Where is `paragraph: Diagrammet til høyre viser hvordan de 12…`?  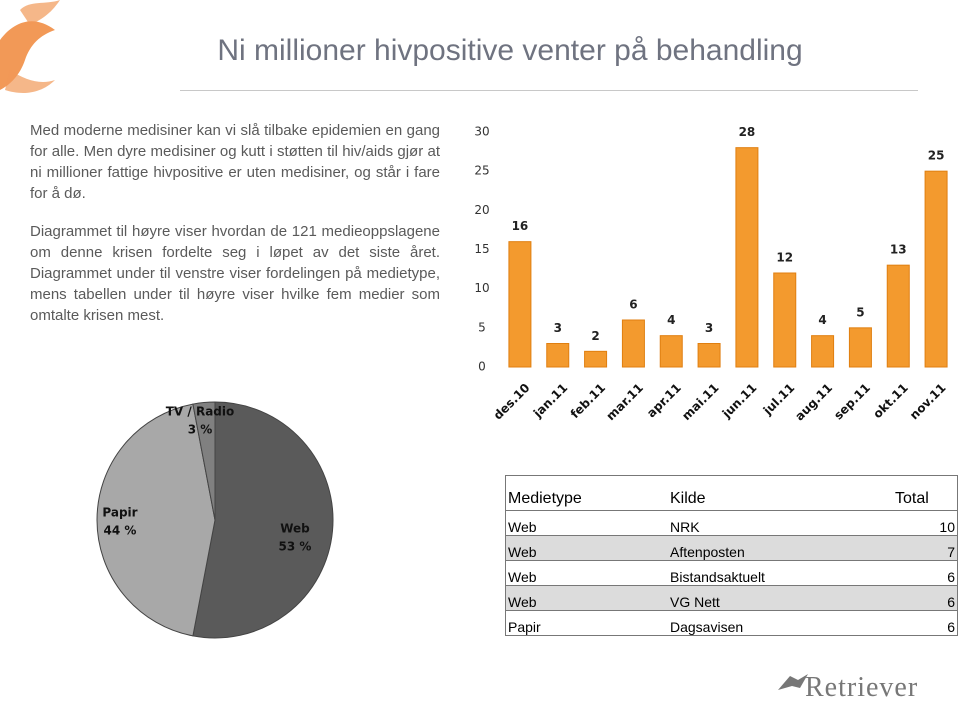 paragraph: Diagrammet til høyre viser hvordan de 12… is located at coordinates (235, 273).